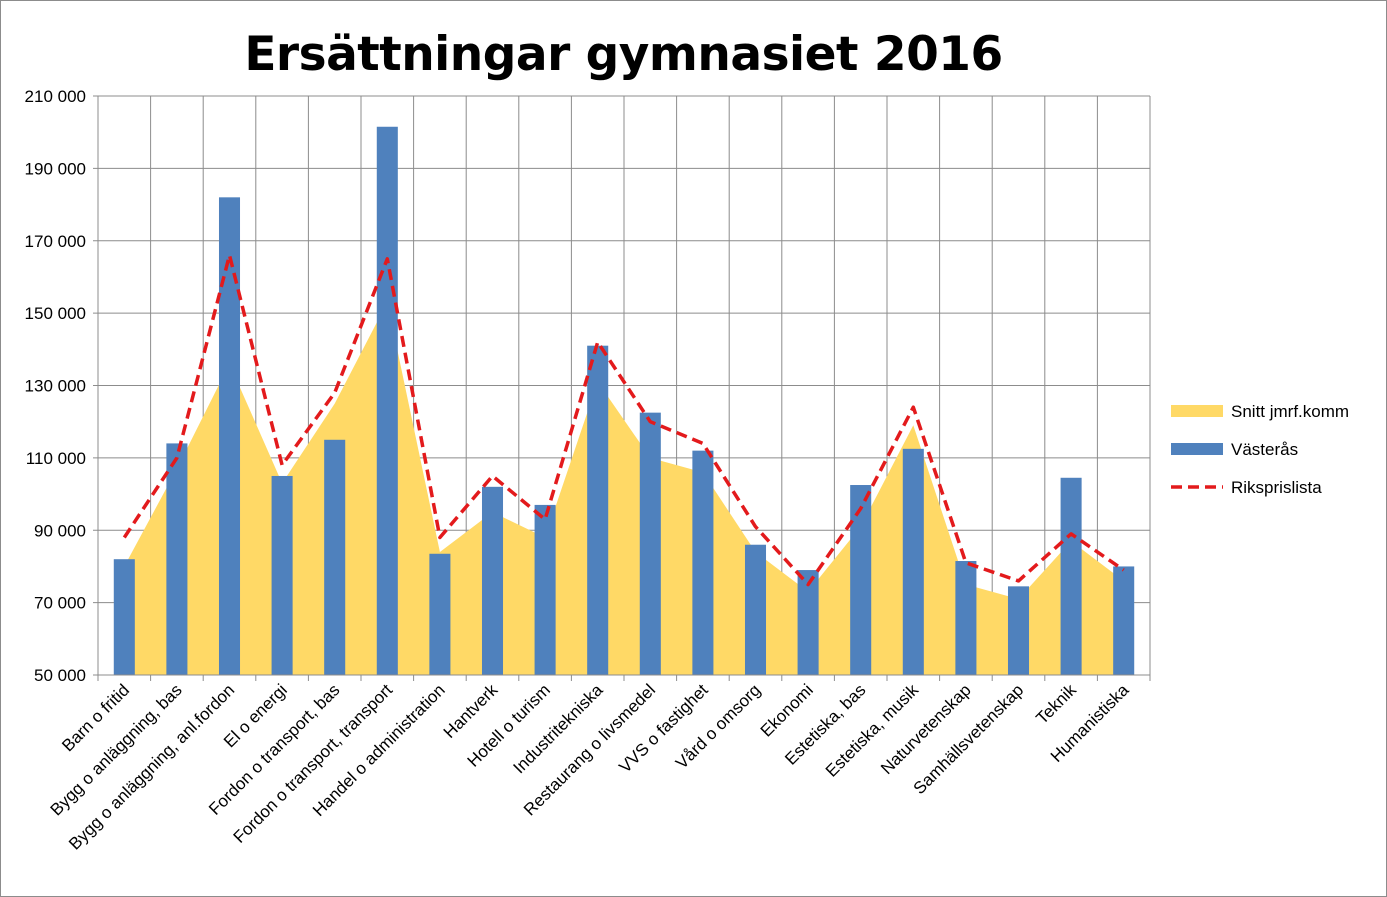 Image resolution: width=1387 pixels, height=897 pixels. I want to click on legend-swatch-snitt, so click(1197, 411).